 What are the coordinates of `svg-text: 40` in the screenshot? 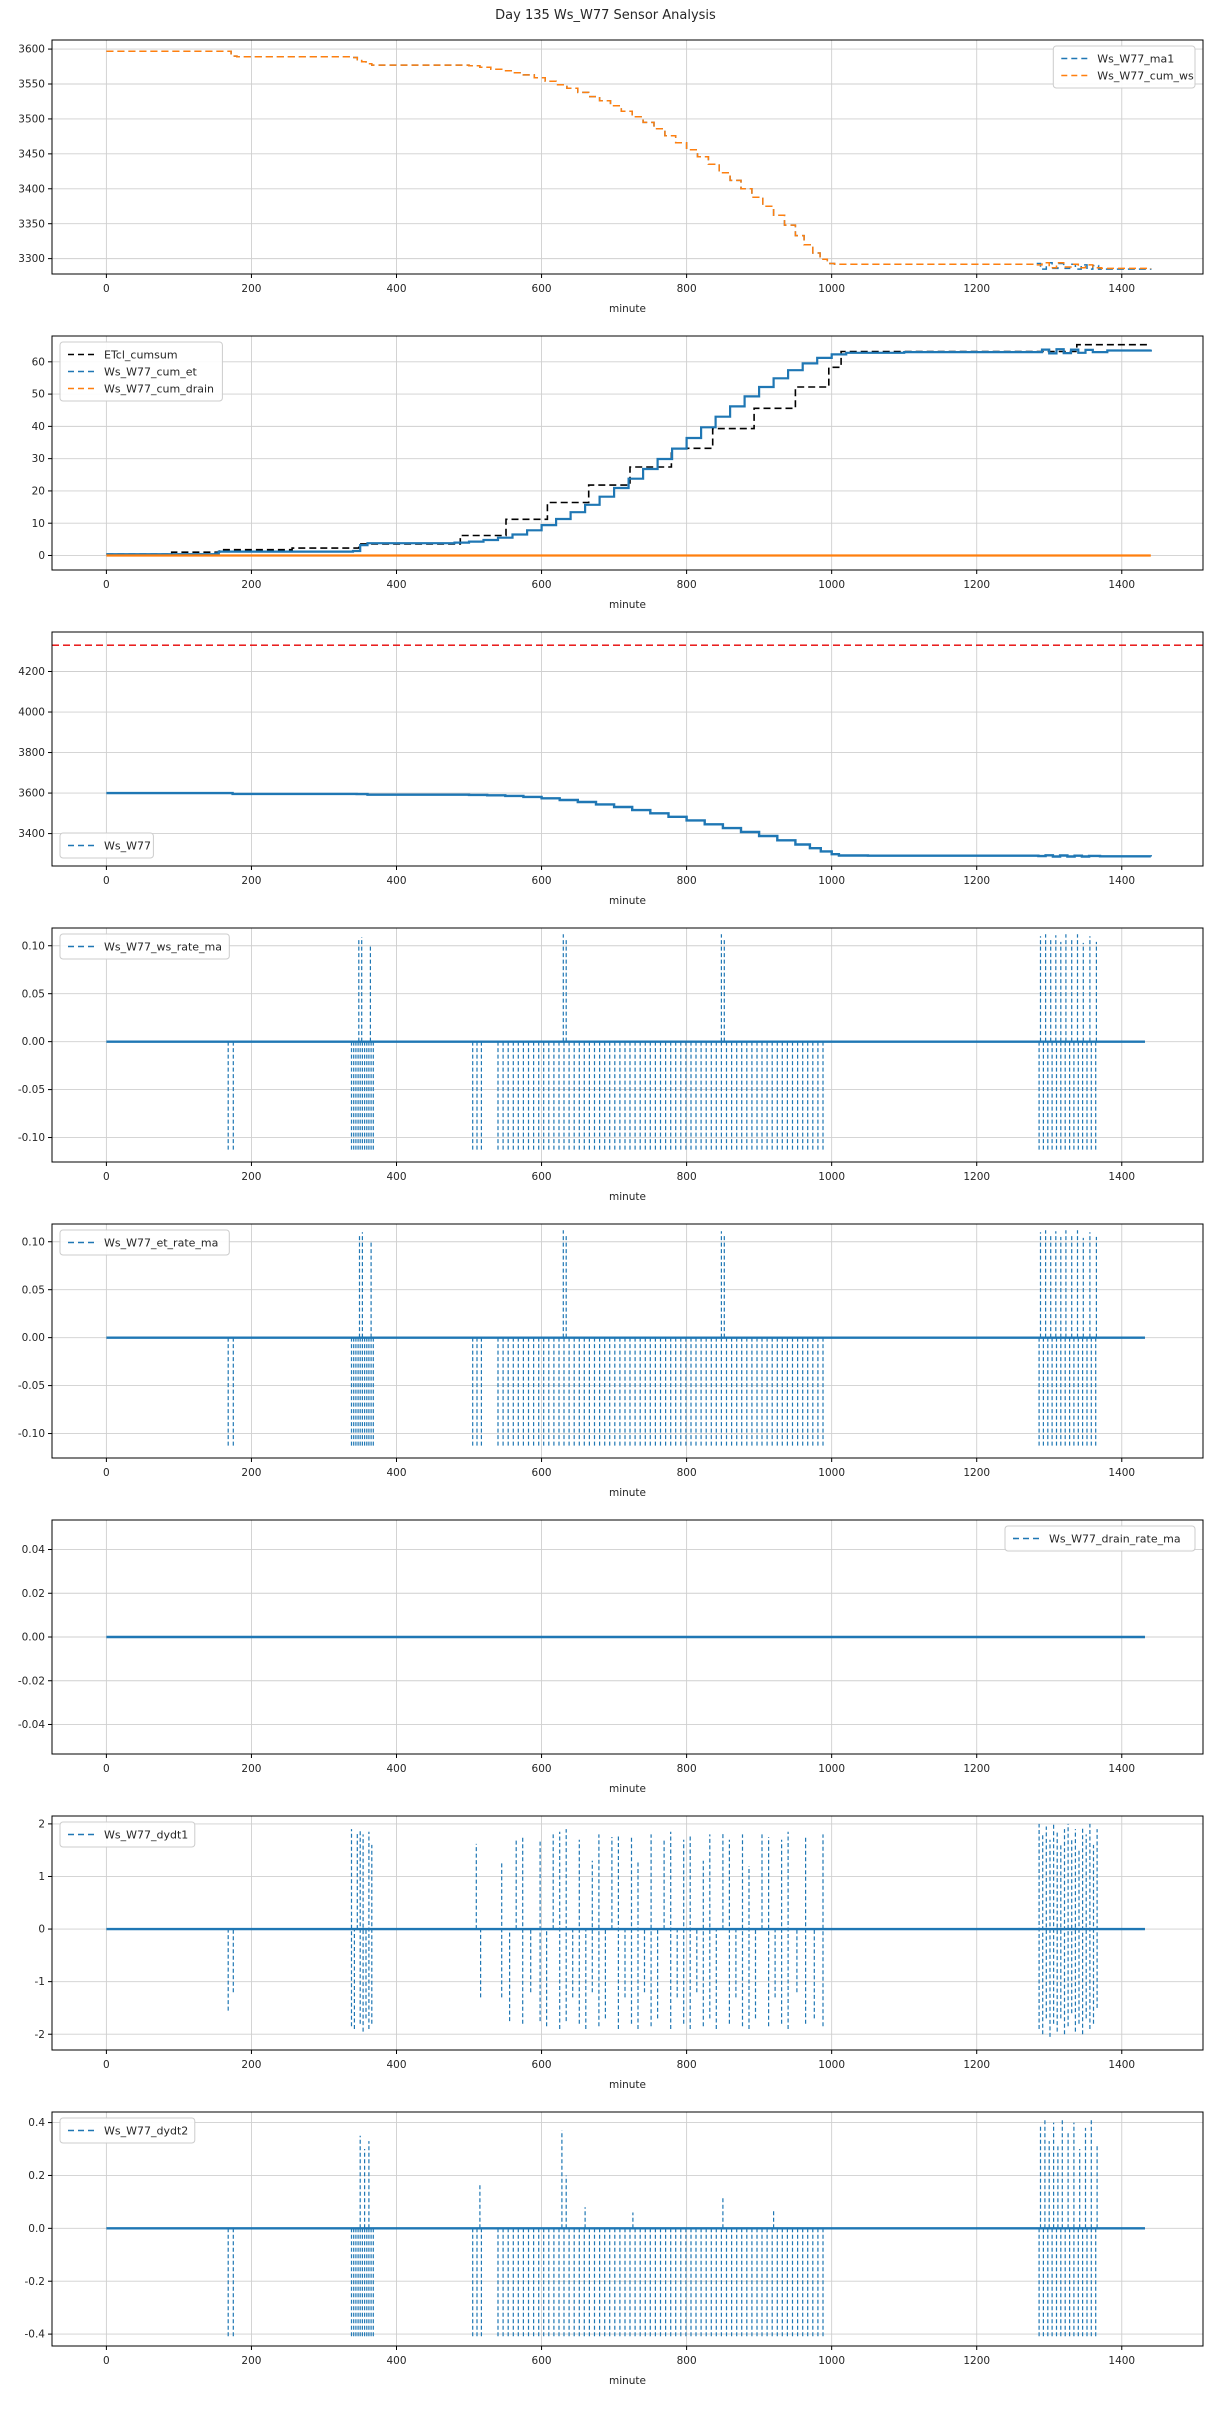 It's located at (38, 427).